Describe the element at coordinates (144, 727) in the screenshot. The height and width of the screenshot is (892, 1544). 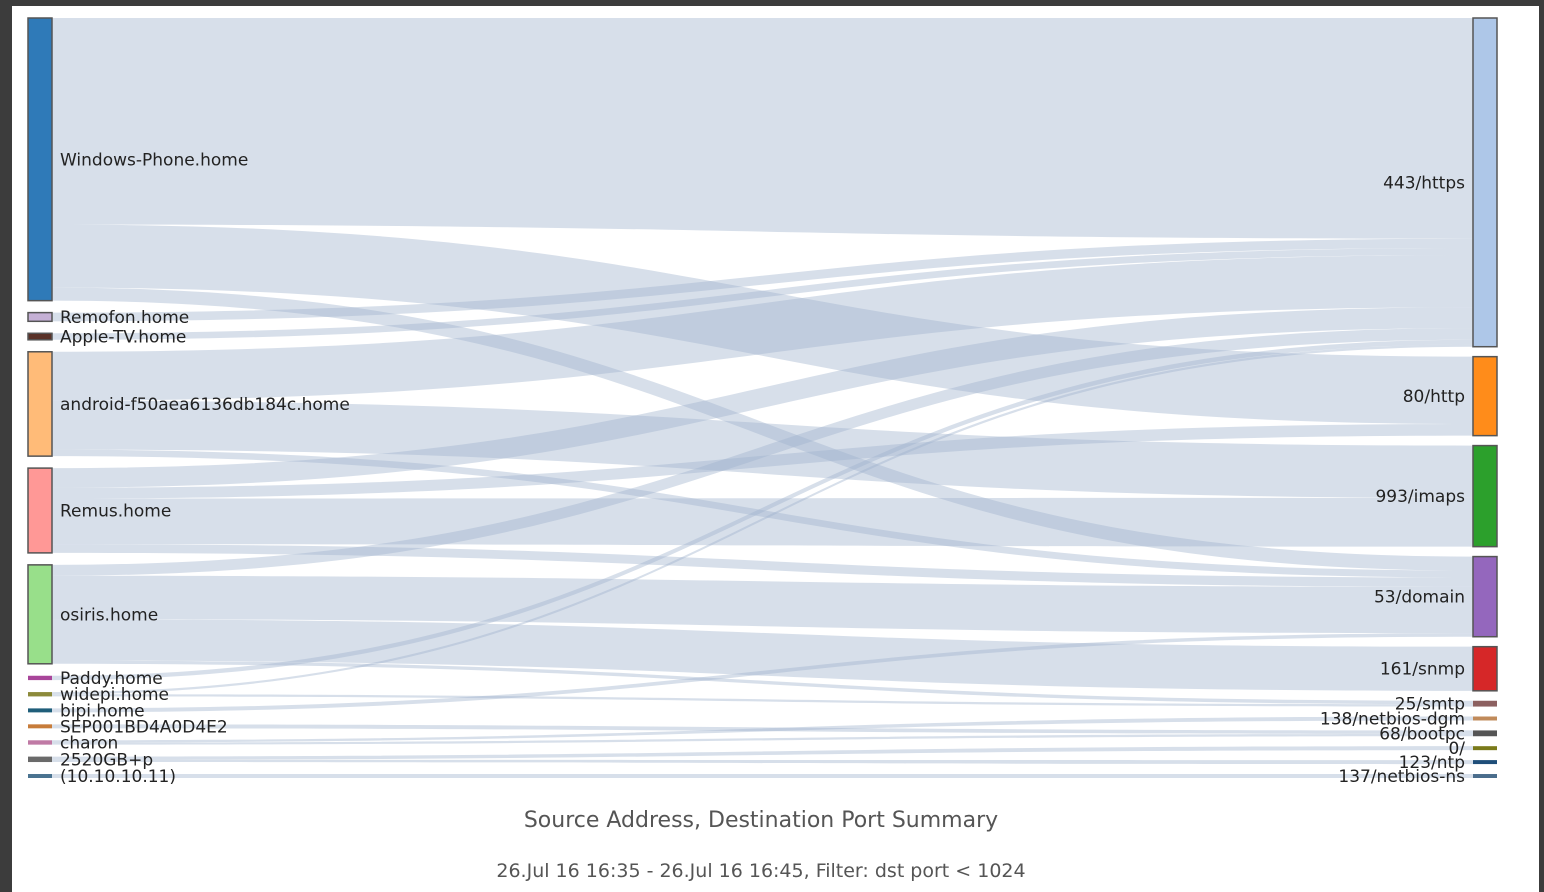
I see `source-label: SEP001BD4A0D4E2` at that location.